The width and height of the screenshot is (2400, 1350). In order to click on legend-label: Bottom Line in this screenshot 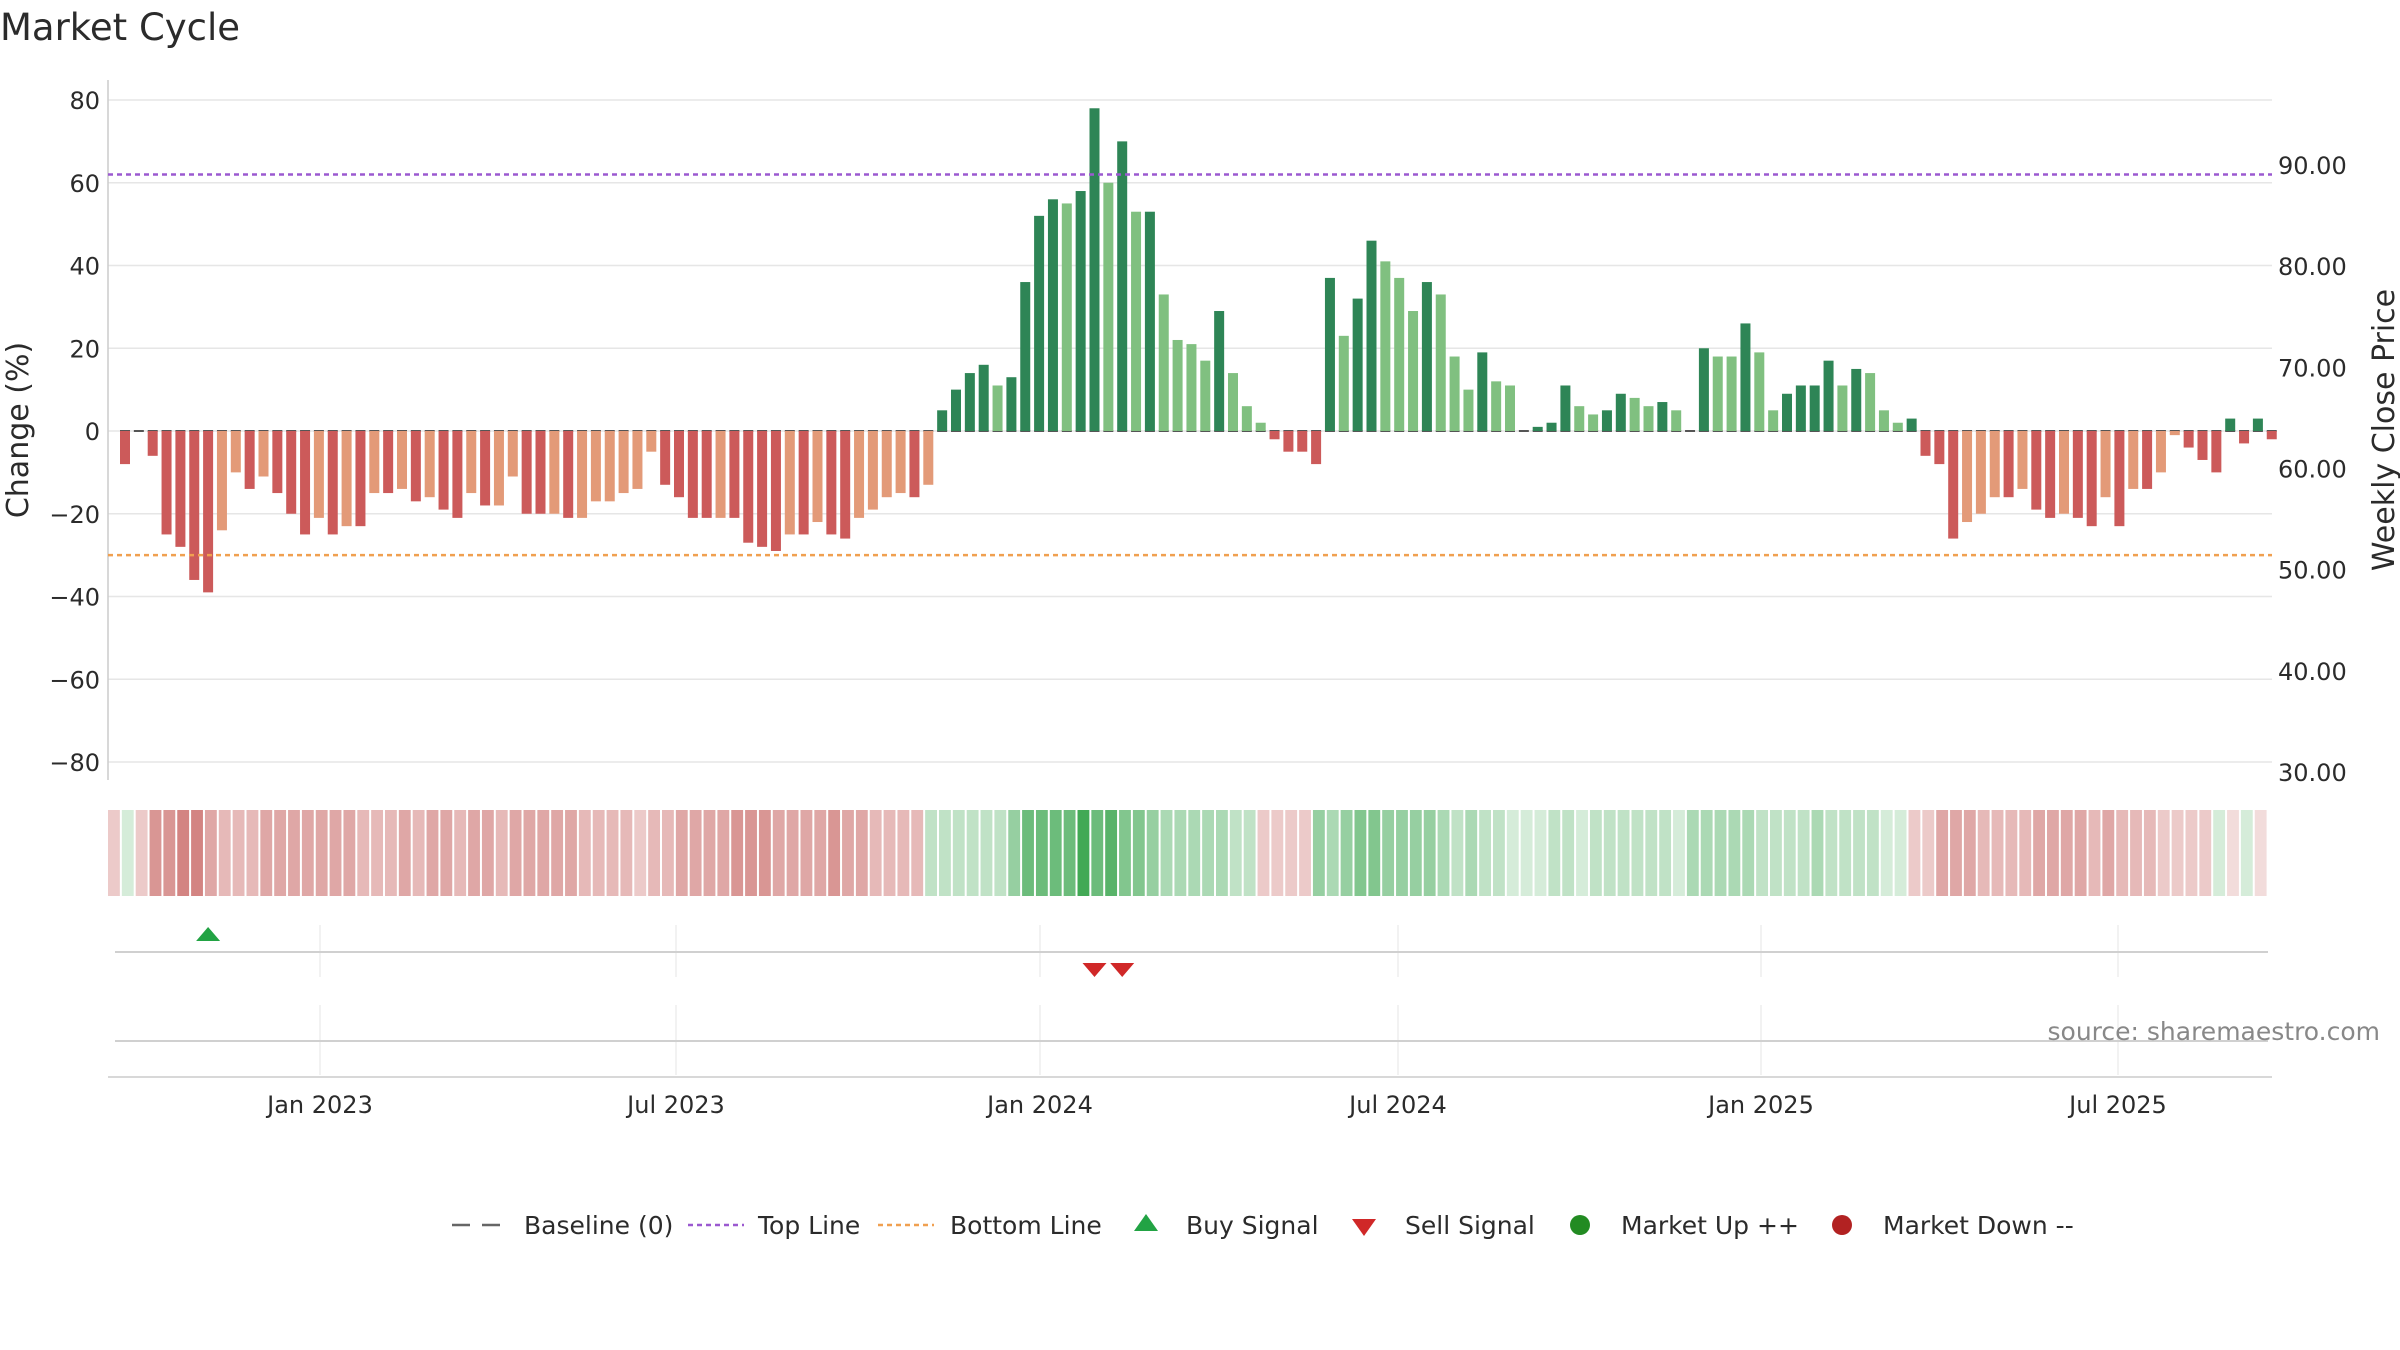, I will do `click(1026, 1225)`.